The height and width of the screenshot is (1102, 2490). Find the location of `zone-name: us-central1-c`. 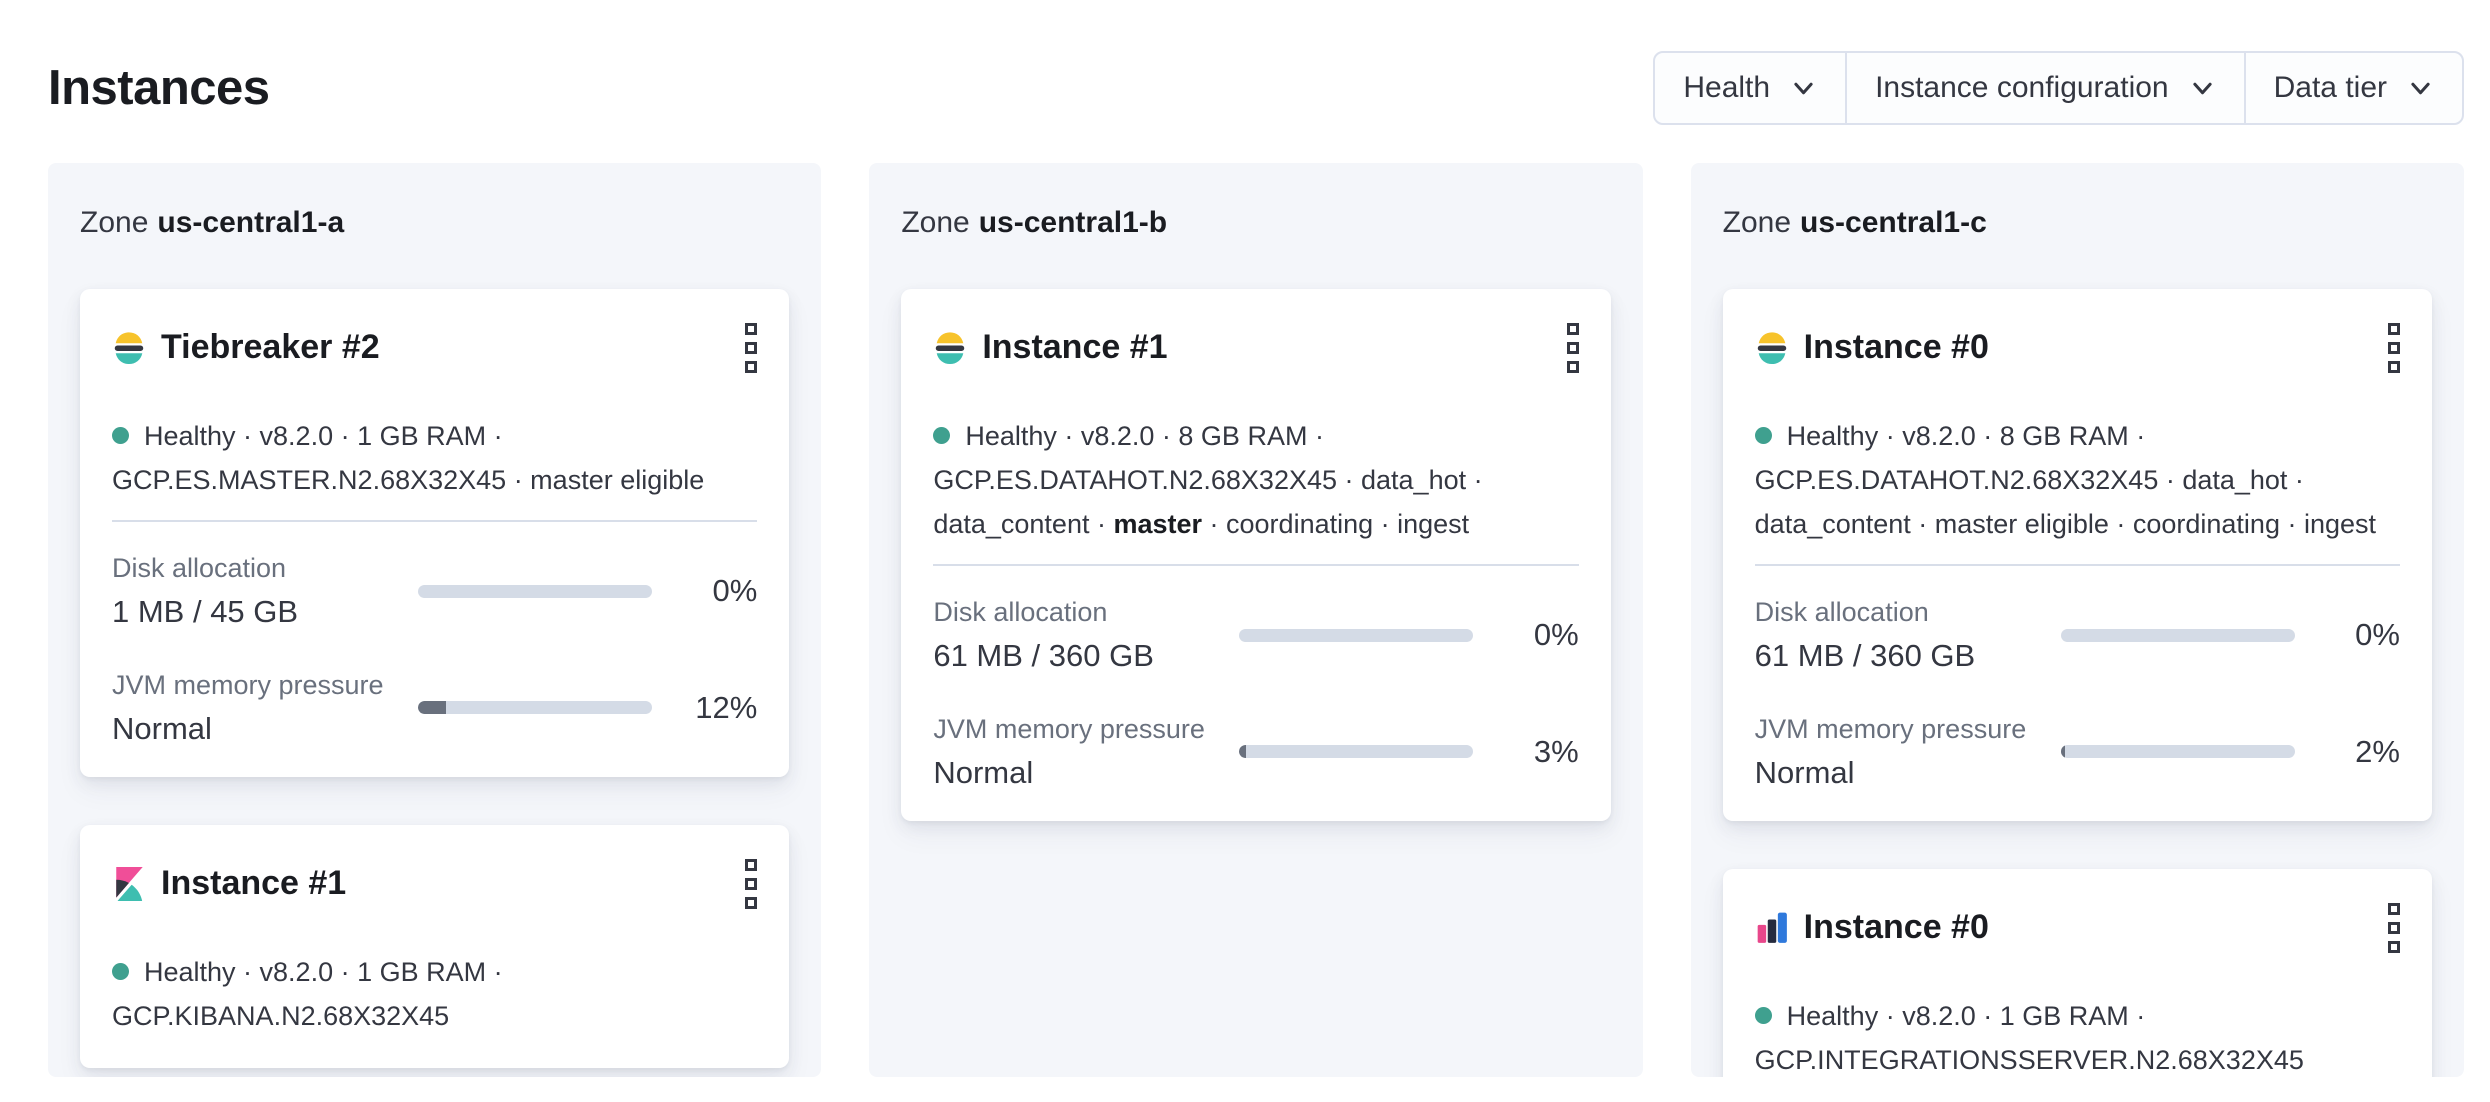

zone-name: us-central1-c is located at coordinates (1893, 222).